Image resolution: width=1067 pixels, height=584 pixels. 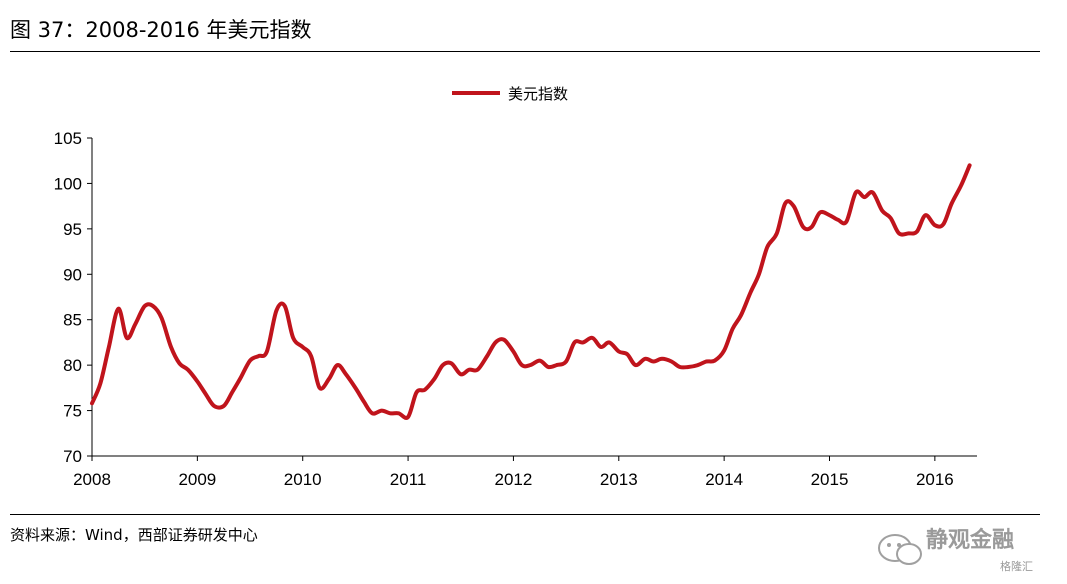 I want to click on x-tick-label: 2008, so click(x=92, y=479).